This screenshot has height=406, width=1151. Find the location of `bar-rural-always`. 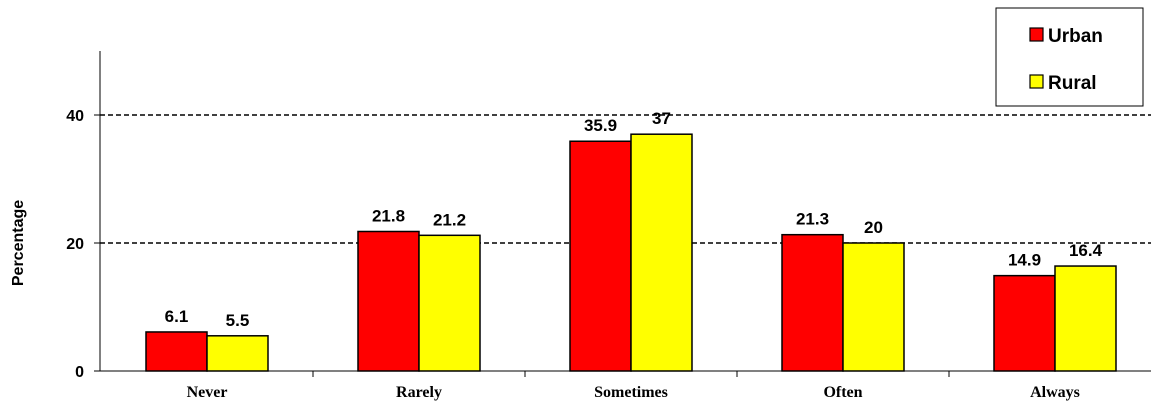

bar-rural-always is located at coordinates (1085, 318).